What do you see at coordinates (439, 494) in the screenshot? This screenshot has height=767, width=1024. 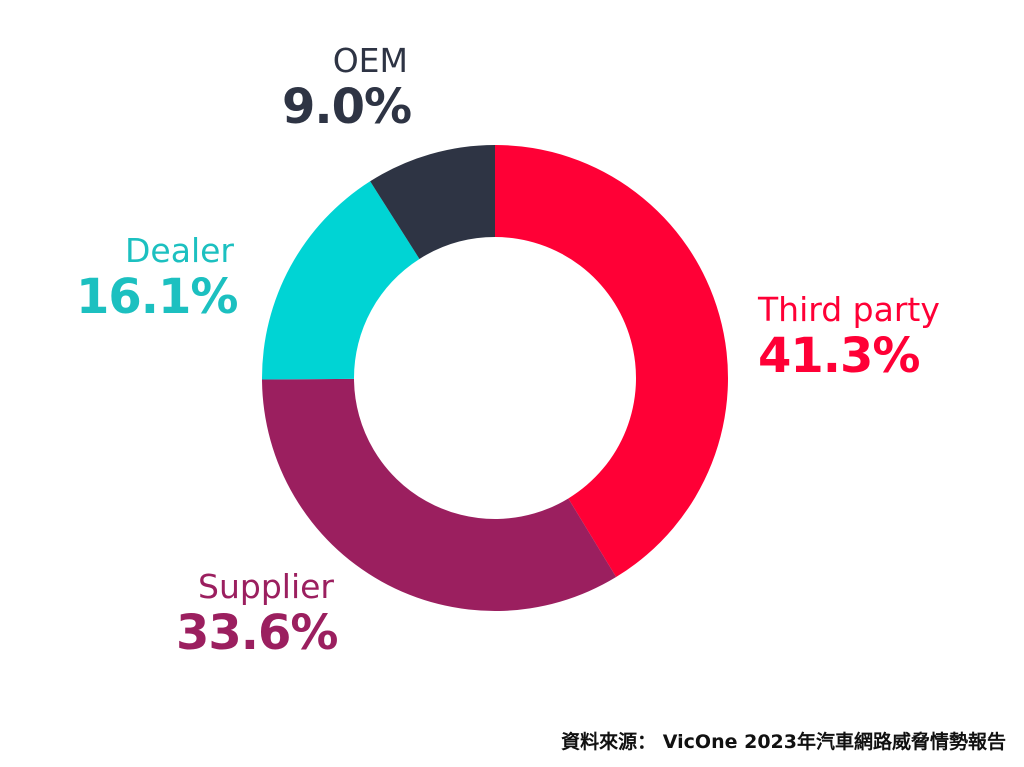 I see `slice-supplier` at bounding box center [439, 494].